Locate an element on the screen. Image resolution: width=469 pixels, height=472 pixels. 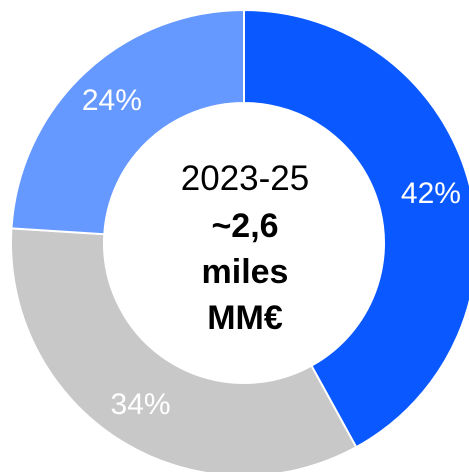
center-total: ~2,6 is located at coordinates (244, 226).